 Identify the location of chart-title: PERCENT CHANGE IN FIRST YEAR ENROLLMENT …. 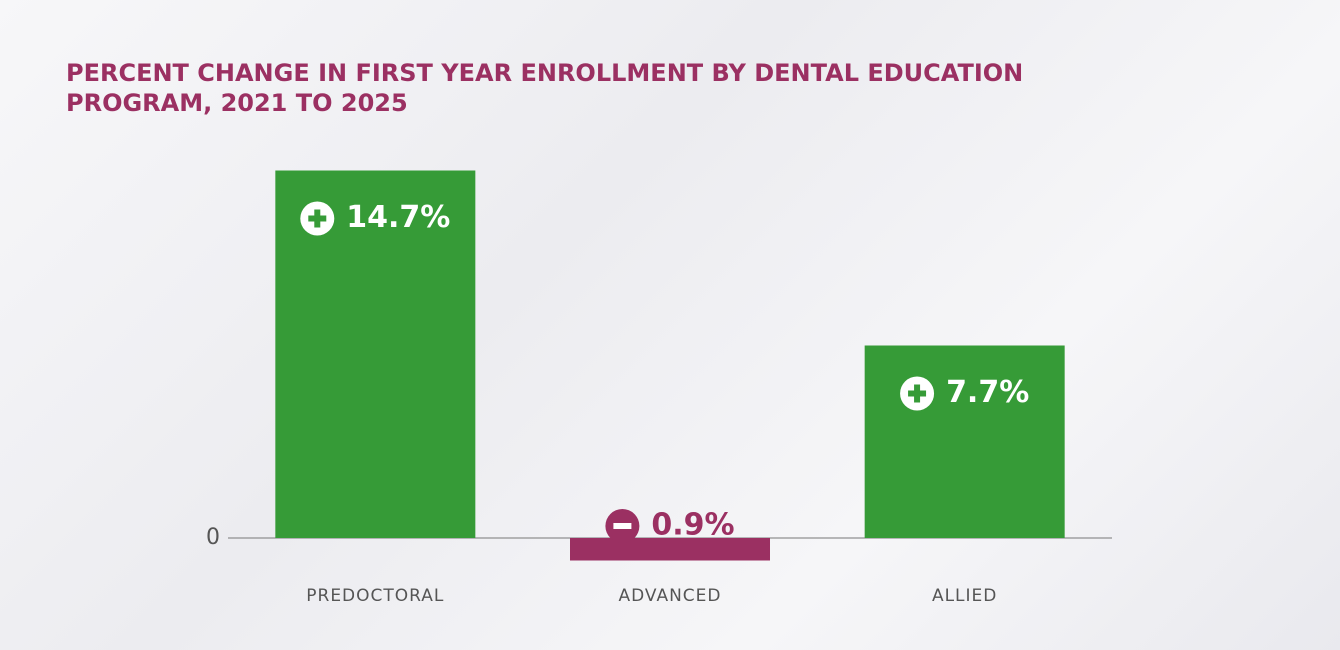
(545, 88).